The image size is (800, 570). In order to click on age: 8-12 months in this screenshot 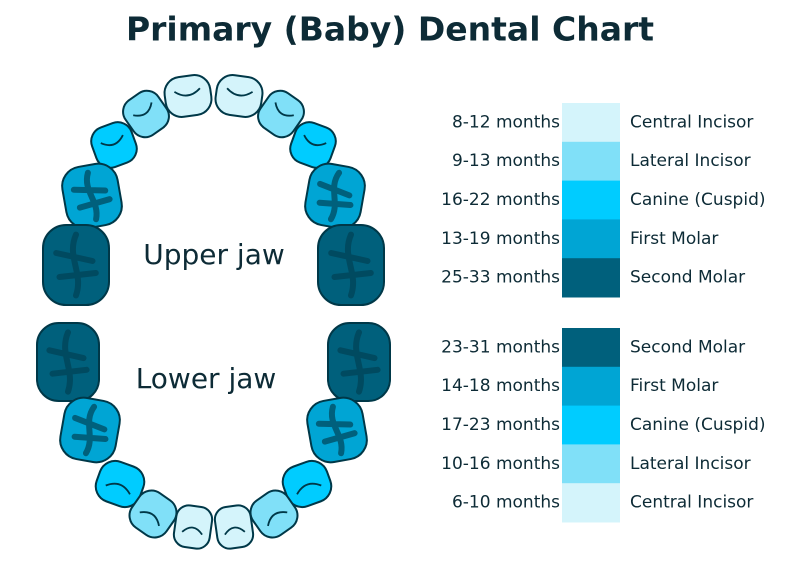, I will do `click(506, 122)`.